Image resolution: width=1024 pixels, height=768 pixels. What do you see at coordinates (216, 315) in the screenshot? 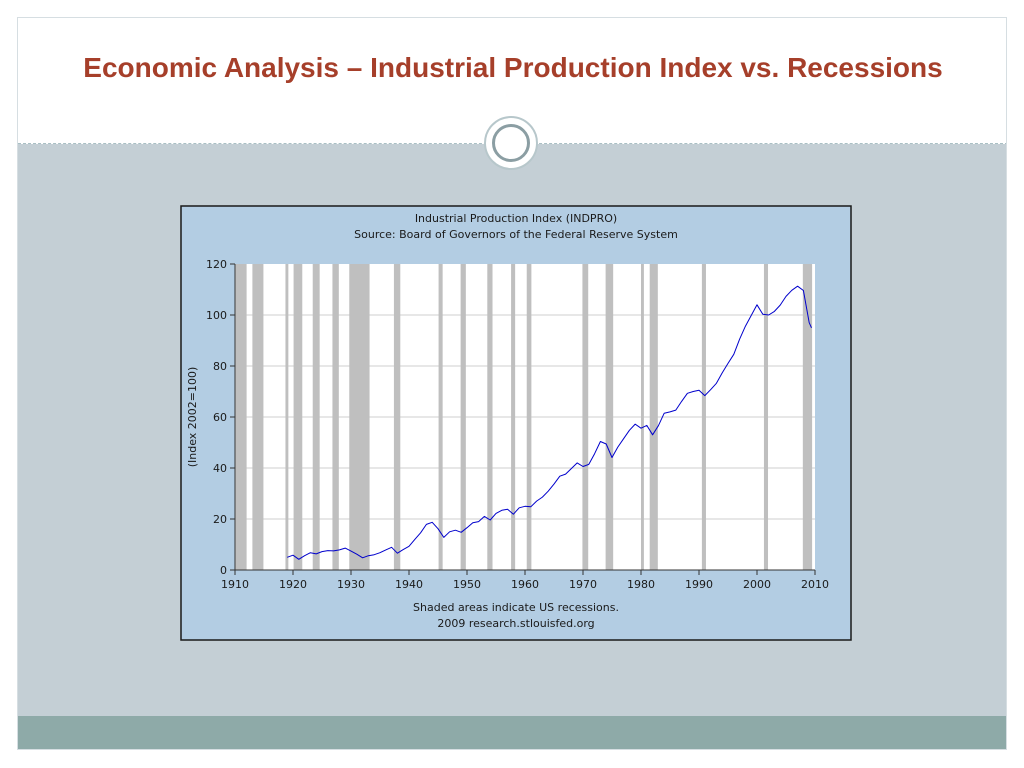
I see `y-tick-label-100: 100` at bounding box center [216, 315].